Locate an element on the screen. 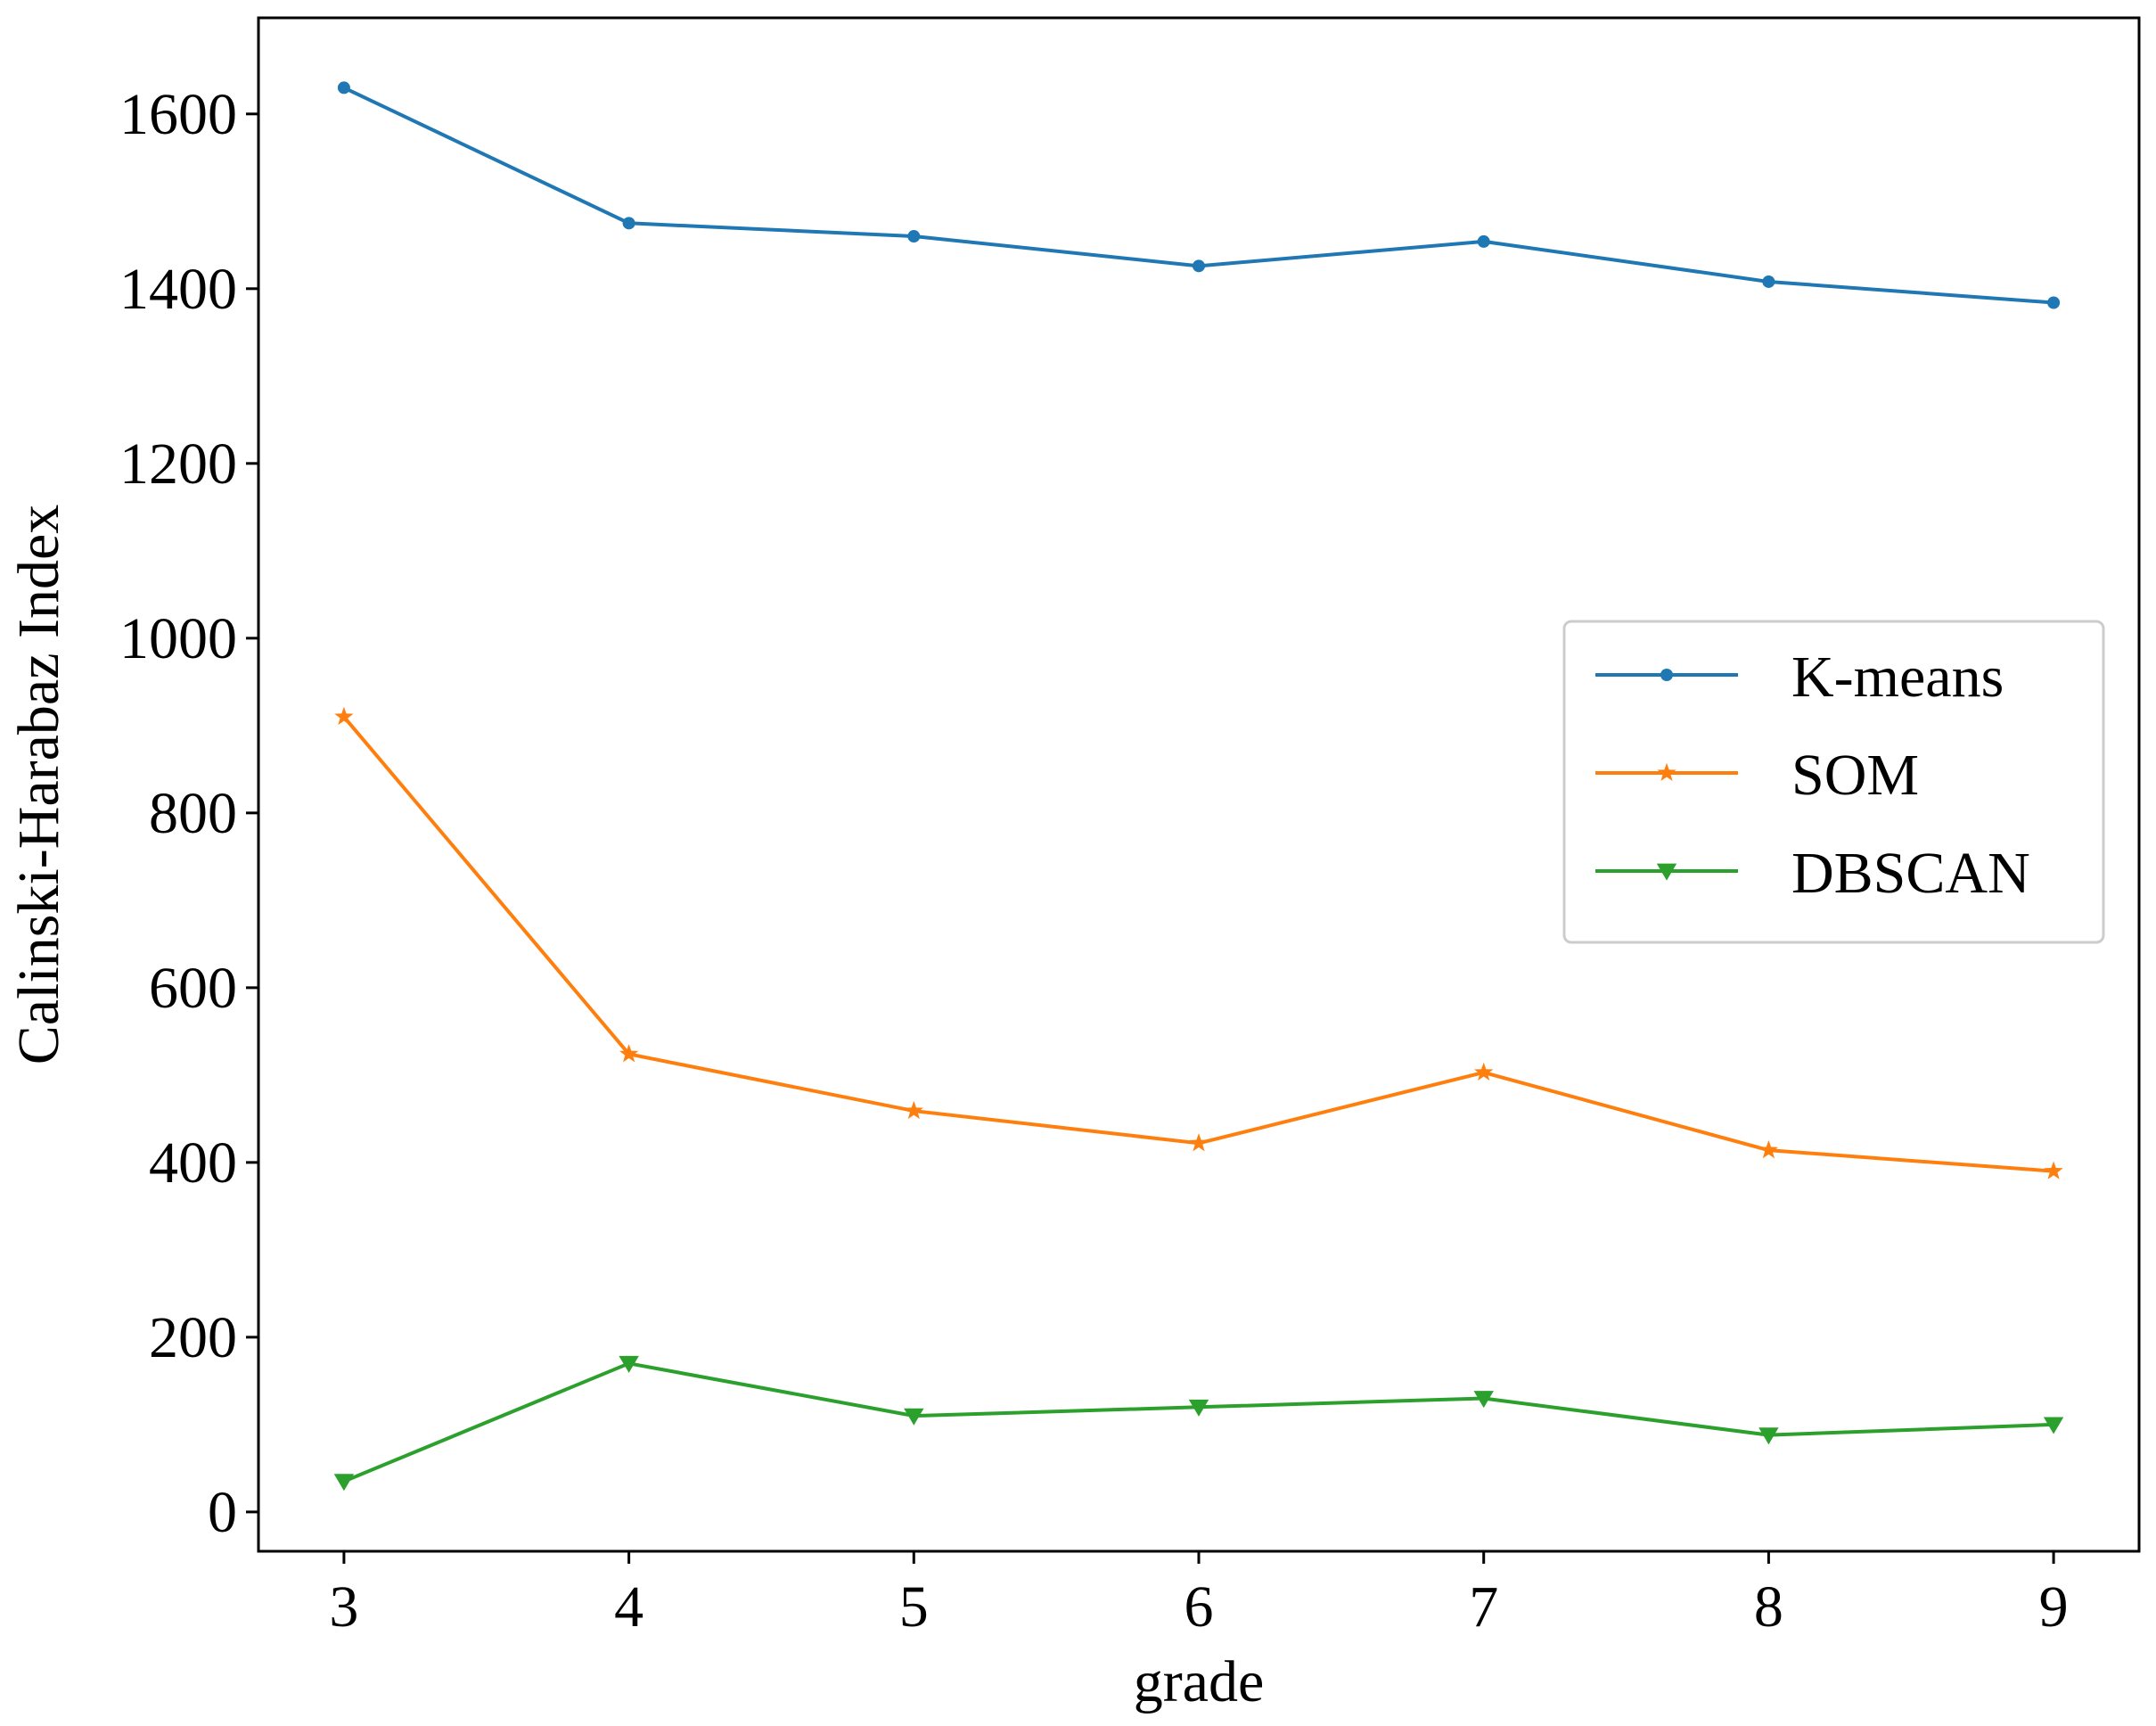  y-axis-title: Calinski-Harabaz Index is located at coordinates (39, 785).